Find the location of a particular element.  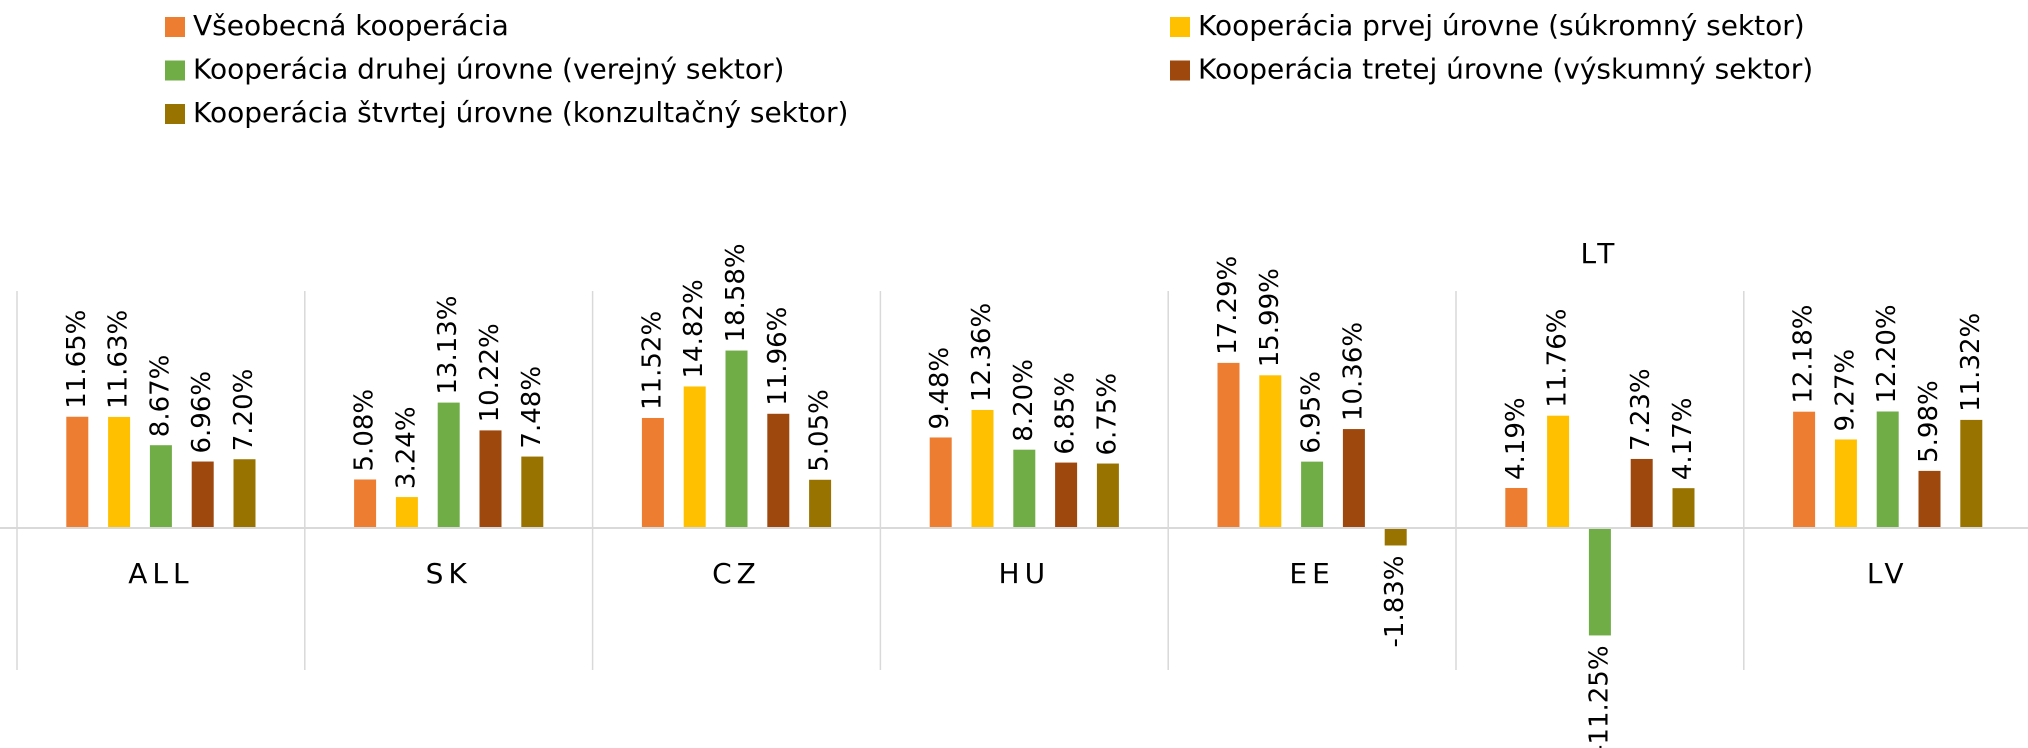

value-label: 9.48% is located at coordinates (940, 388).